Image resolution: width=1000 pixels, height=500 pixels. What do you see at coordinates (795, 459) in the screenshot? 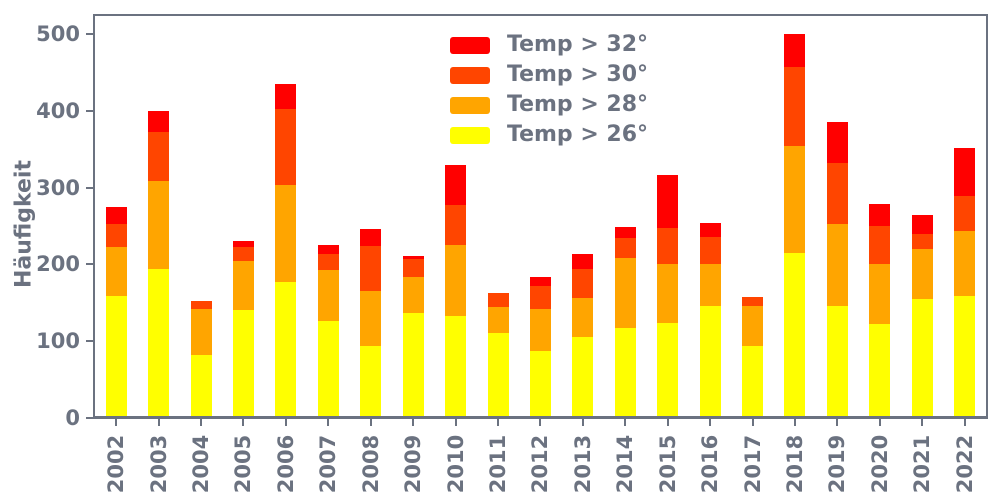
I see `x-tick-label-slot: 2018` at bounding box center [795, 459].